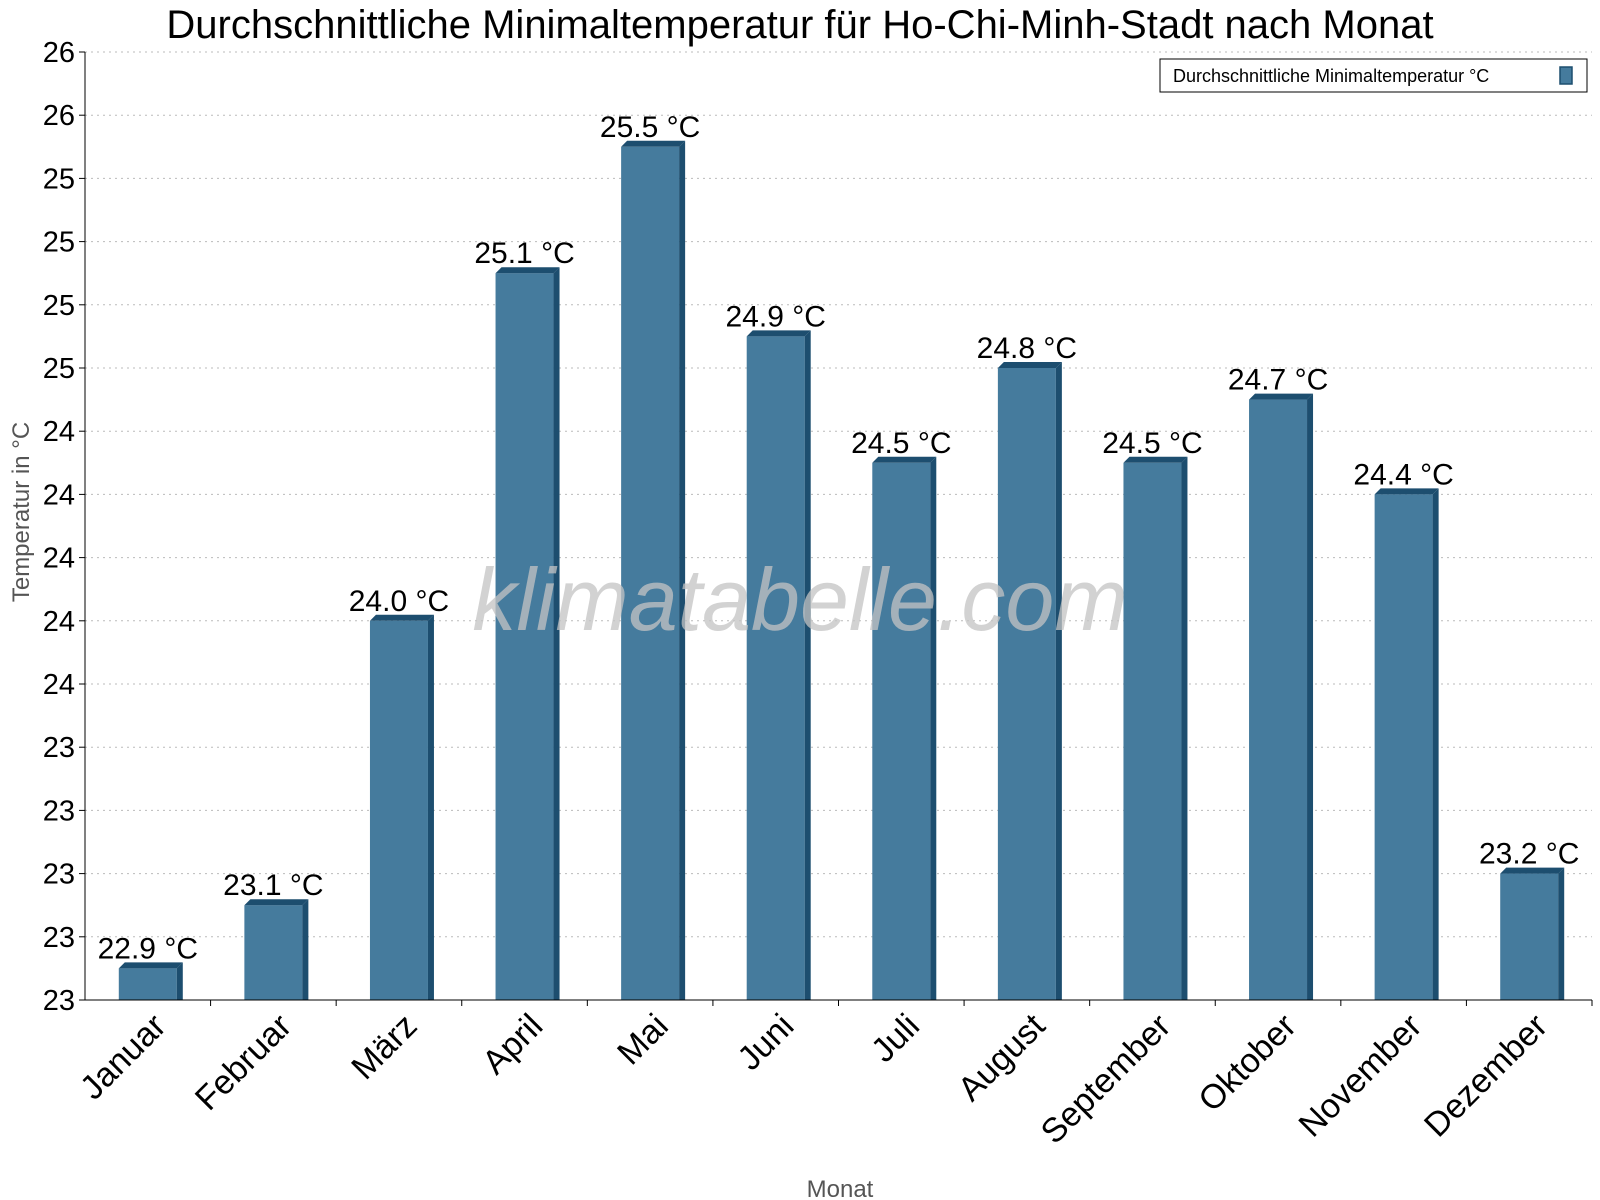  What do you see at coordinates (64, 527) in the screenshot?
I see `y-axis-ticks: 23 23 23 23 23 24 24 24 24 24 25 25 25 25 26 26` at bounding box center [64, 527].